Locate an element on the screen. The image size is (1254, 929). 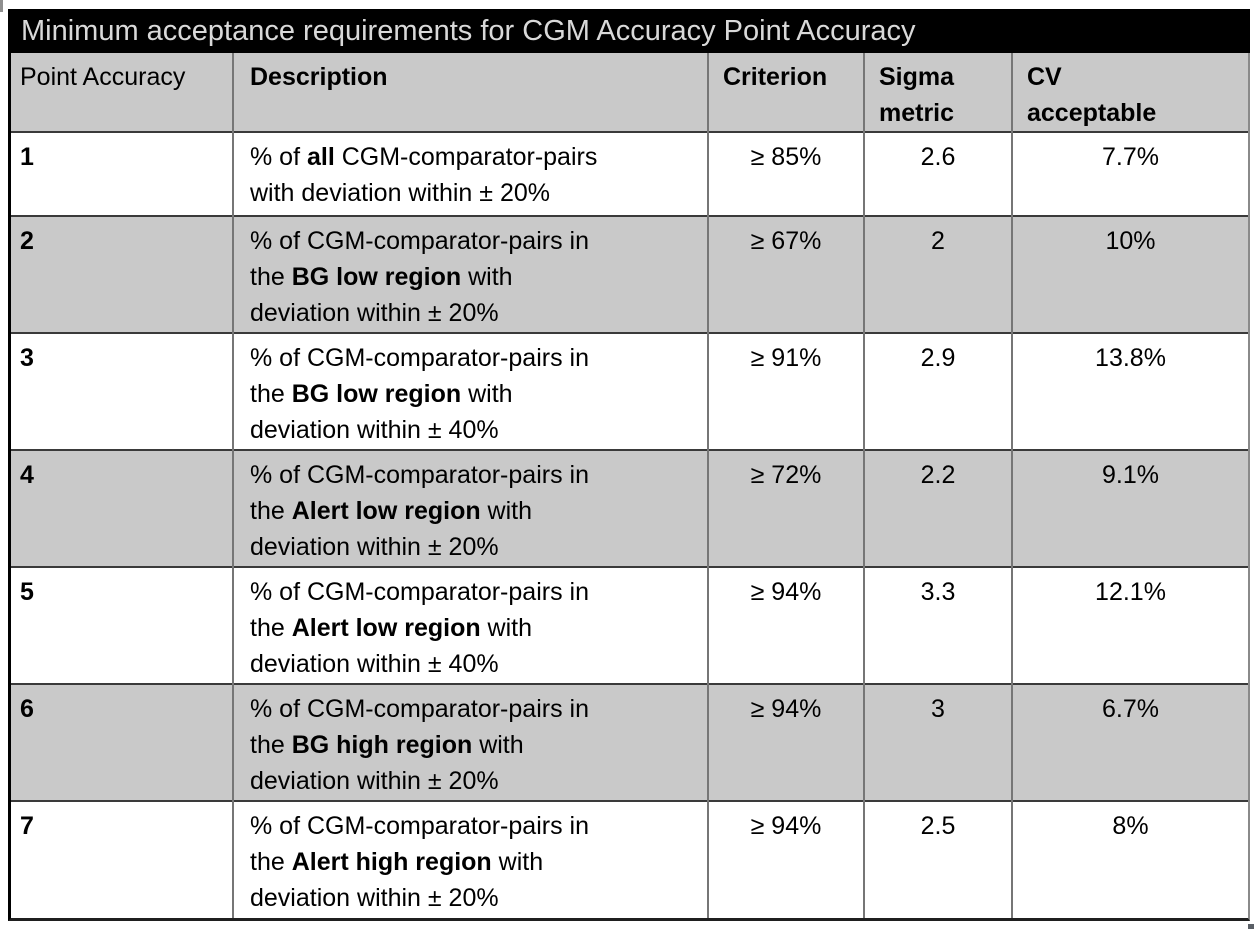
point-accuracy-number: 2 is located at coordinates (122, 274).